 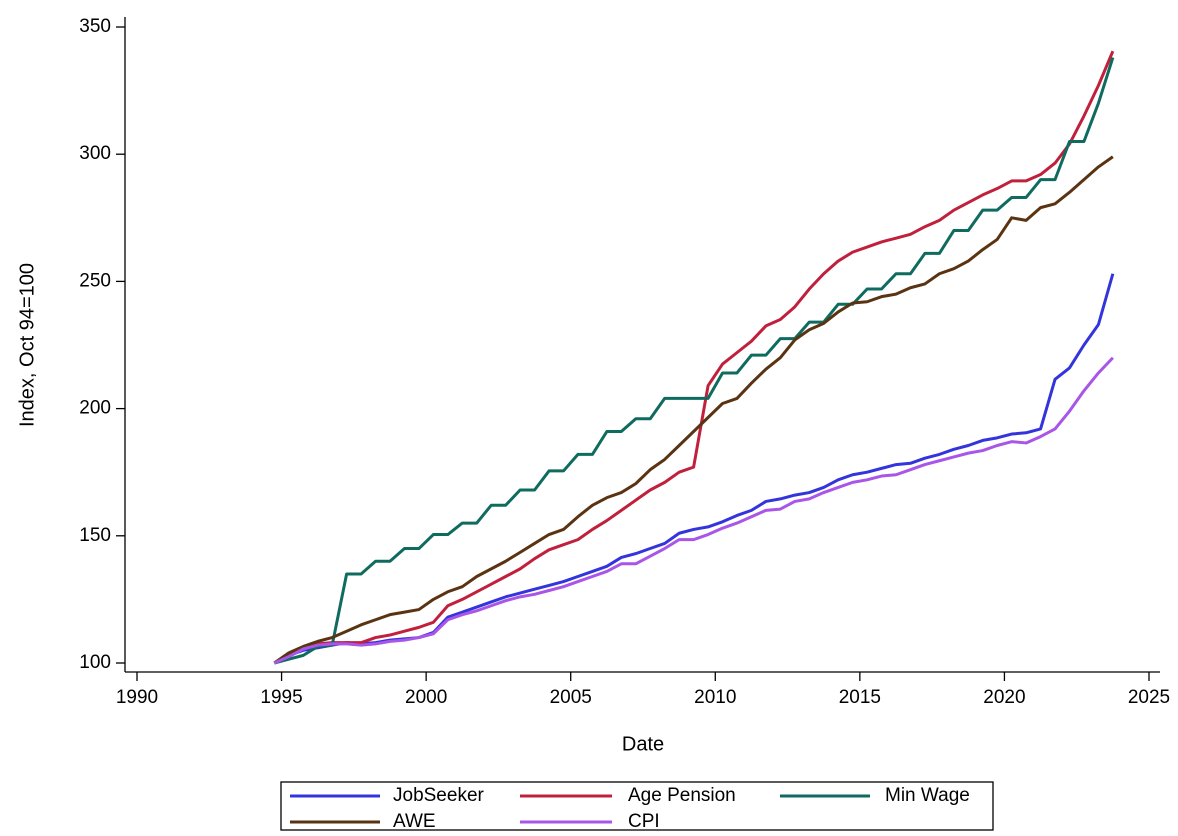 I want to click on legend, so click(x=637, y=806).